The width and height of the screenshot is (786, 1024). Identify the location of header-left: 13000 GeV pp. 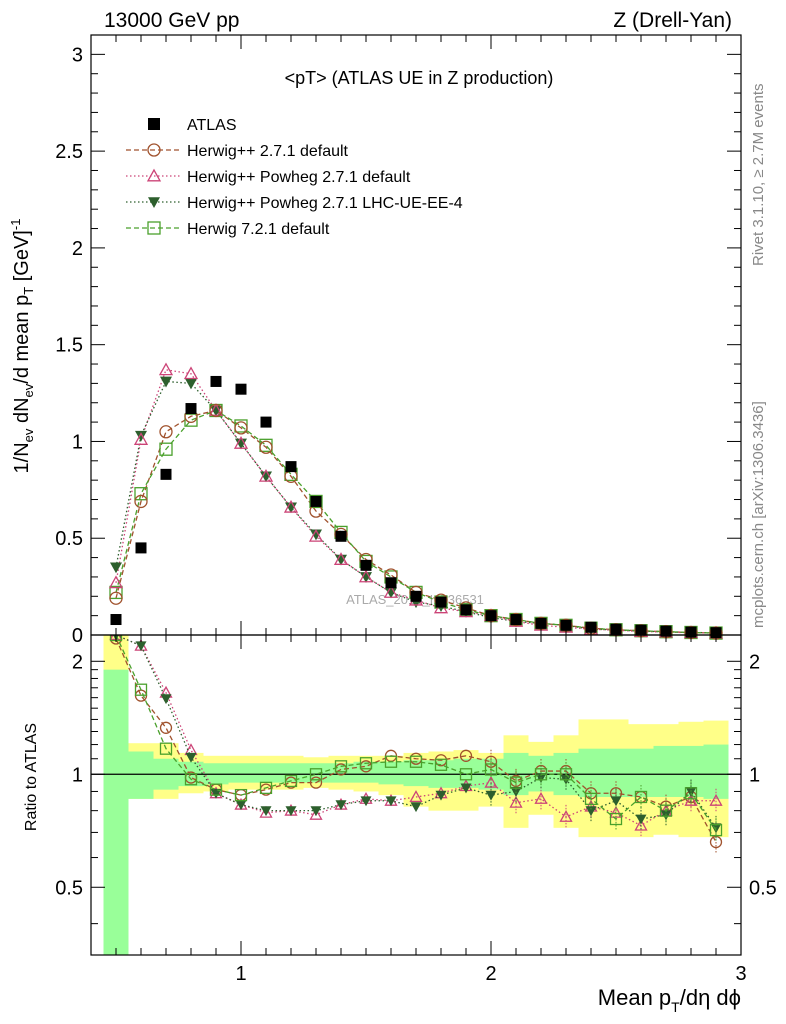
(171, 20).